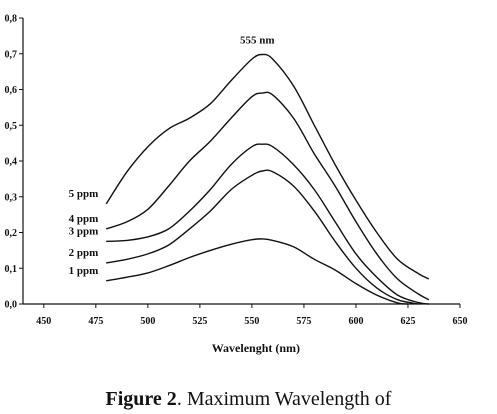 The image size is (497, 414). What do you see at coordinates (303, 321) in the screenshot?
I see `x-tick-label: 575` at bounding box center [303, 321].